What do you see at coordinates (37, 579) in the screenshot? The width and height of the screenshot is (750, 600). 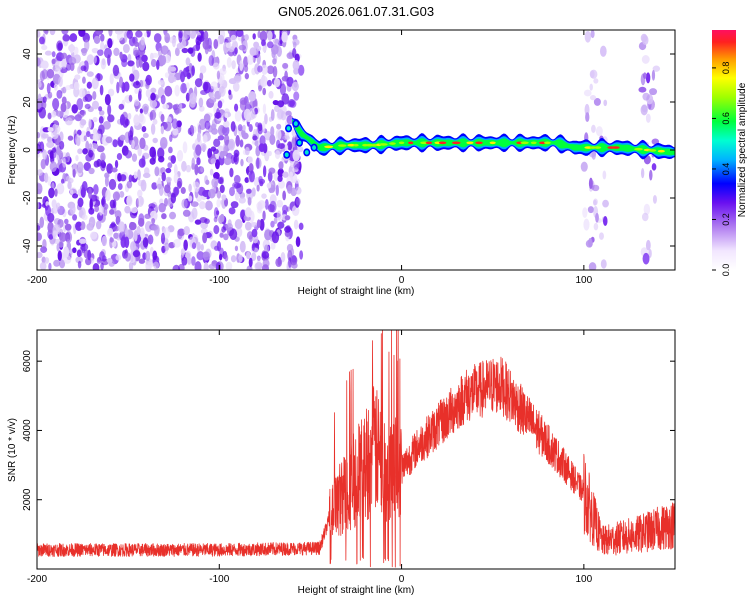 I see `snr-x-tick-label: -200` at bounding box center [37, 579].